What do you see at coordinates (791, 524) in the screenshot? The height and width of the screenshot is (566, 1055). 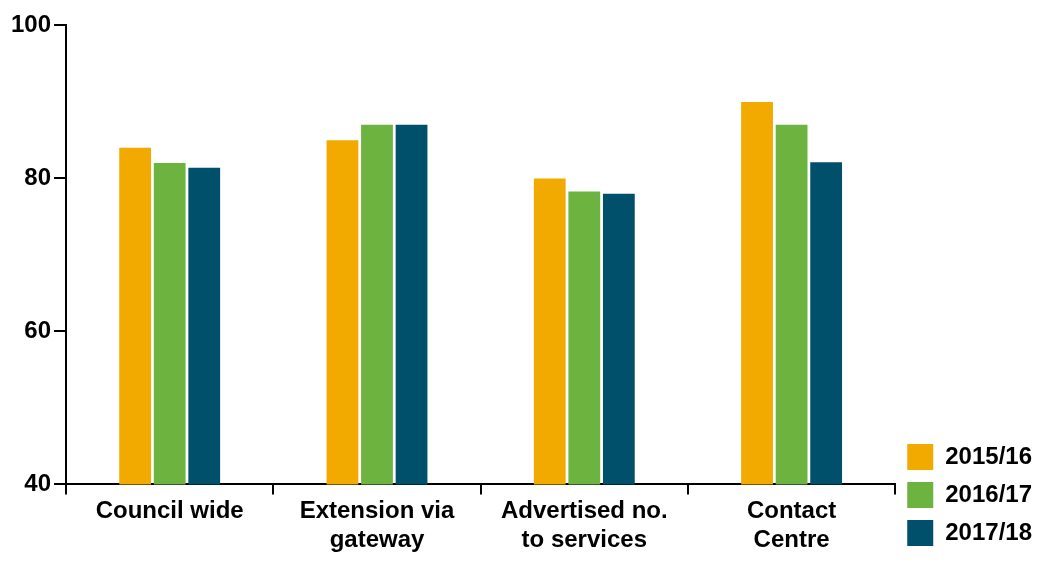 I see `x-tick-label: Contact Centre` at bounding box center [791, 524].